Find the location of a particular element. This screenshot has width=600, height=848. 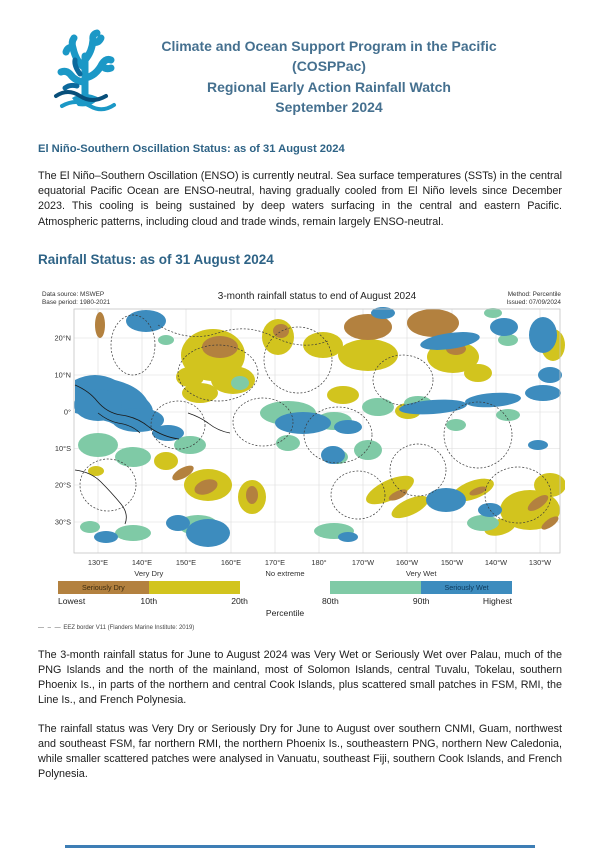

legend-category-labels: Very Dry No extreme Very Wet is located at coordinates (285, 575).